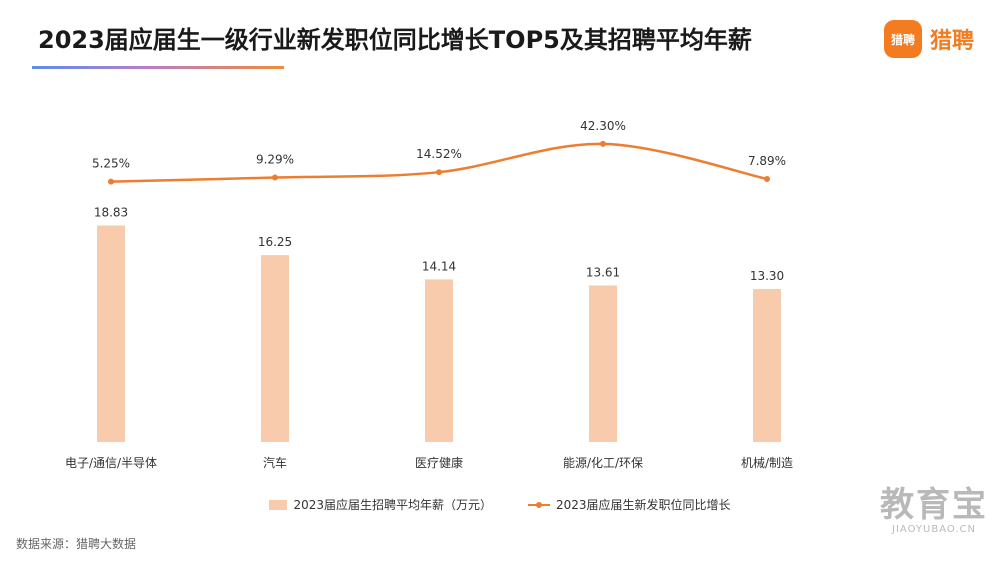 The width and height of the screenshot is (1000, 562). What do you see at coordinates (158, 67) in the screenshot?
I see `title-underline` at bounding box center [158, 67].